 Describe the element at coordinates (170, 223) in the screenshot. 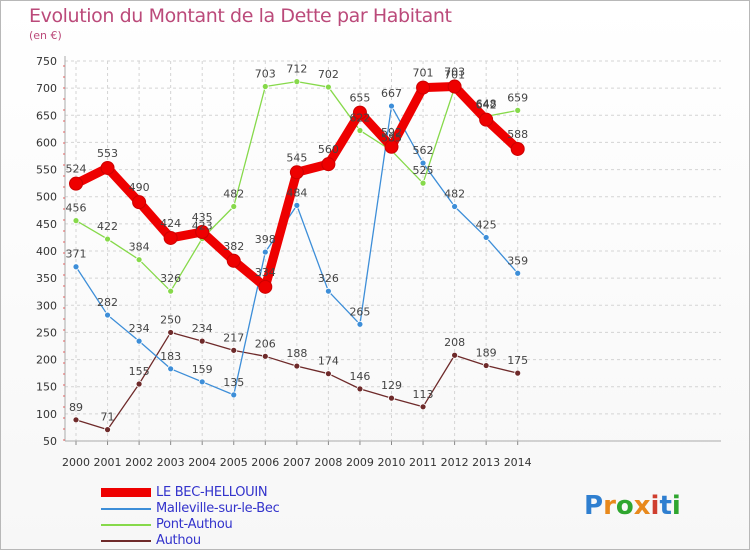

I see `data-label-le-bec-hellouin: 424` at that location.